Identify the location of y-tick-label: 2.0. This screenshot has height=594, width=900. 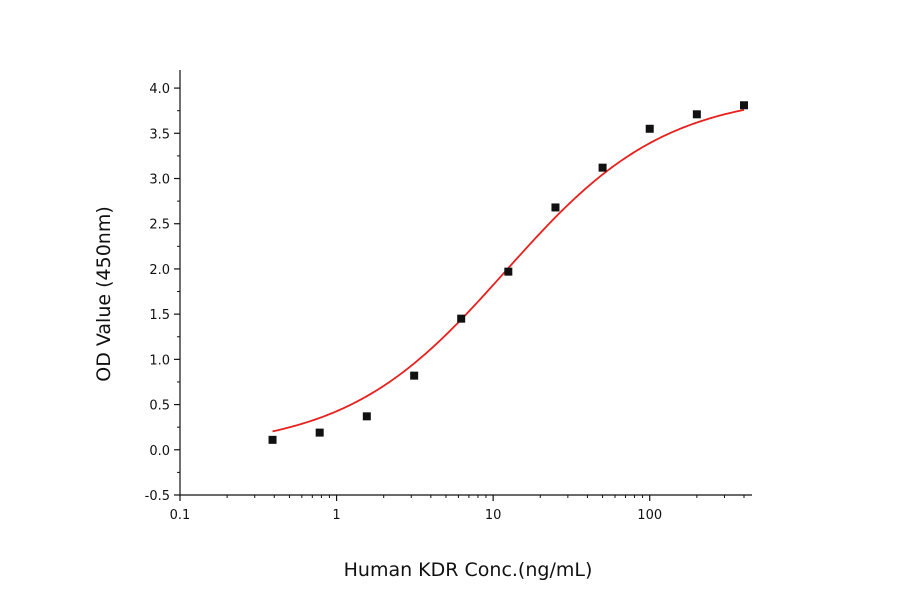
(159, 270).